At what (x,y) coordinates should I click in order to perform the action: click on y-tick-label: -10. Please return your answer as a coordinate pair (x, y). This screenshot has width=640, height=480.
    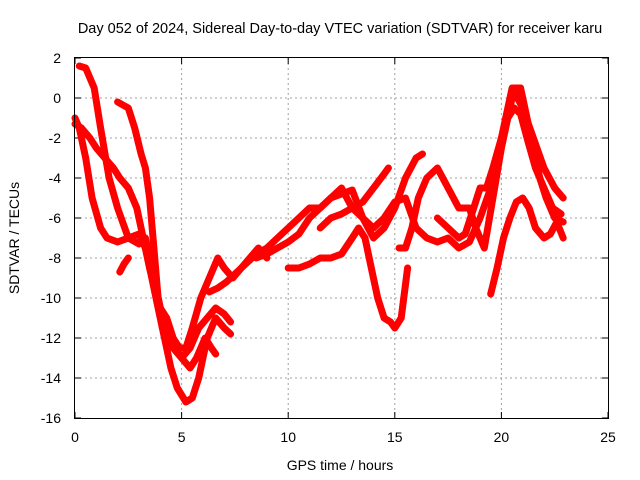
    Looking at the image, I should click on (51, 298).